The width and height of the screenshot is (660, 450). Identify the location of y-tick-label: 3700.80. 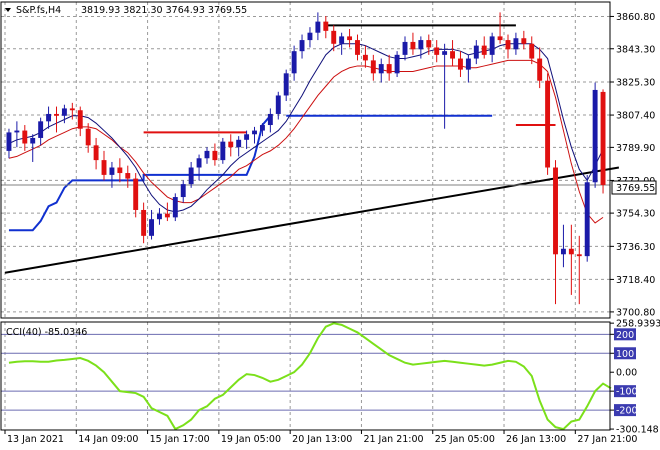
(635, 312).